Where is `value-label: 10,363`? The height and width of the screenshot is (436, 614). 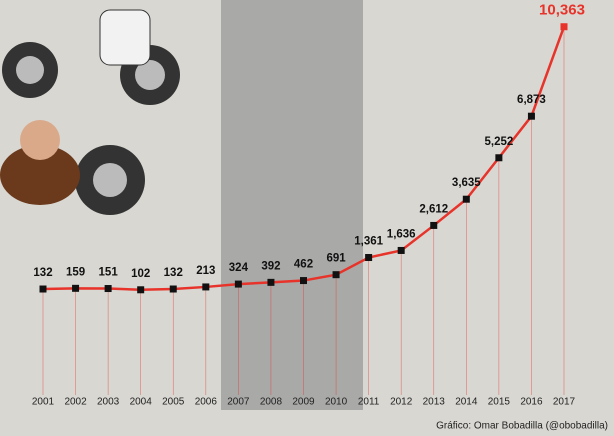
value-label: 10,363 is located at coordinates (562, 10).